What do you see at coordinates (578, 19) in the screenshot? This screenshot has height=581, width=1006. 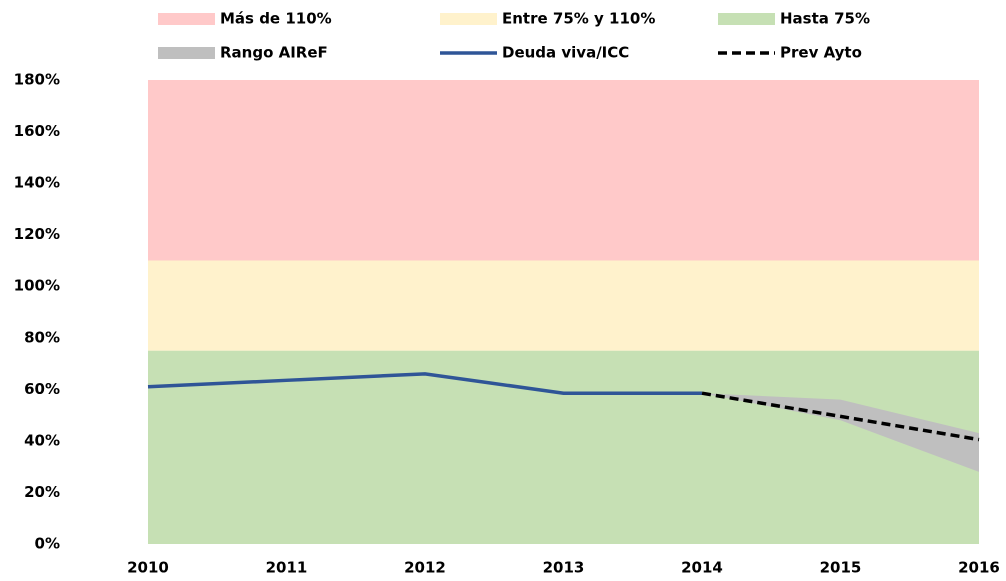 I see `legend-label: Entre 75% y 110%` at bounding box center [578, 19].